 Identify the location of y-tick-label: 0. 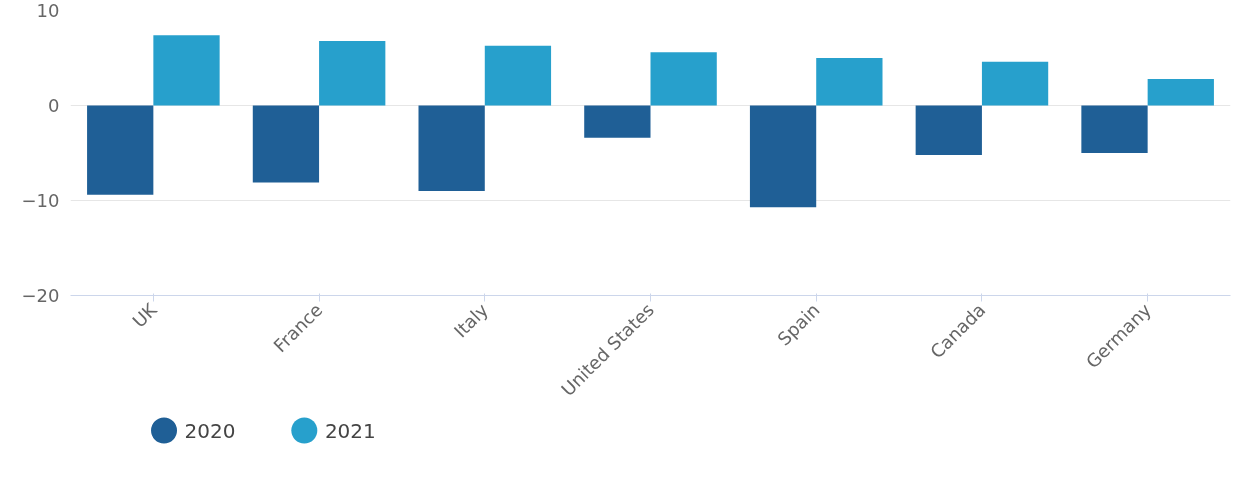
(54, 105).